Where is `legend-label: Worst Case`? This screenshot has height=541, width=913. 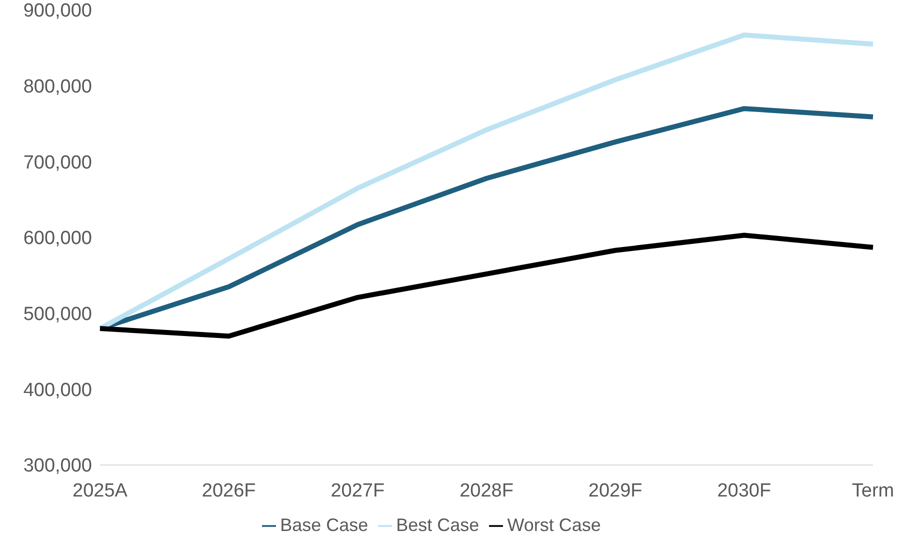 legend-label: Worst Case is located at coordinates (554, 525).